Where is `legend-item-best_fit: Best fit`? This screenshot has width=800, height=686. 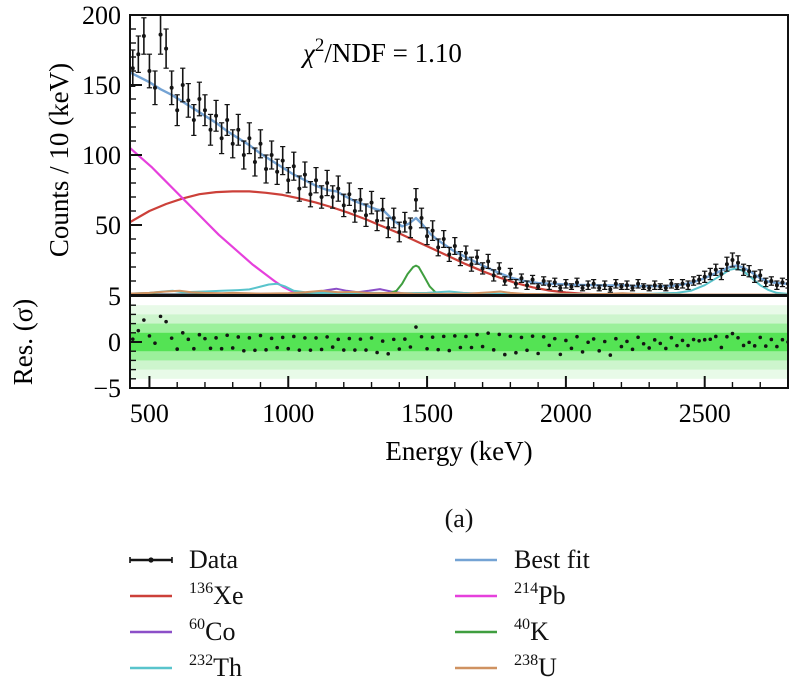
legend-item-best_fit: Best fit is located at coordinates (521, 560).